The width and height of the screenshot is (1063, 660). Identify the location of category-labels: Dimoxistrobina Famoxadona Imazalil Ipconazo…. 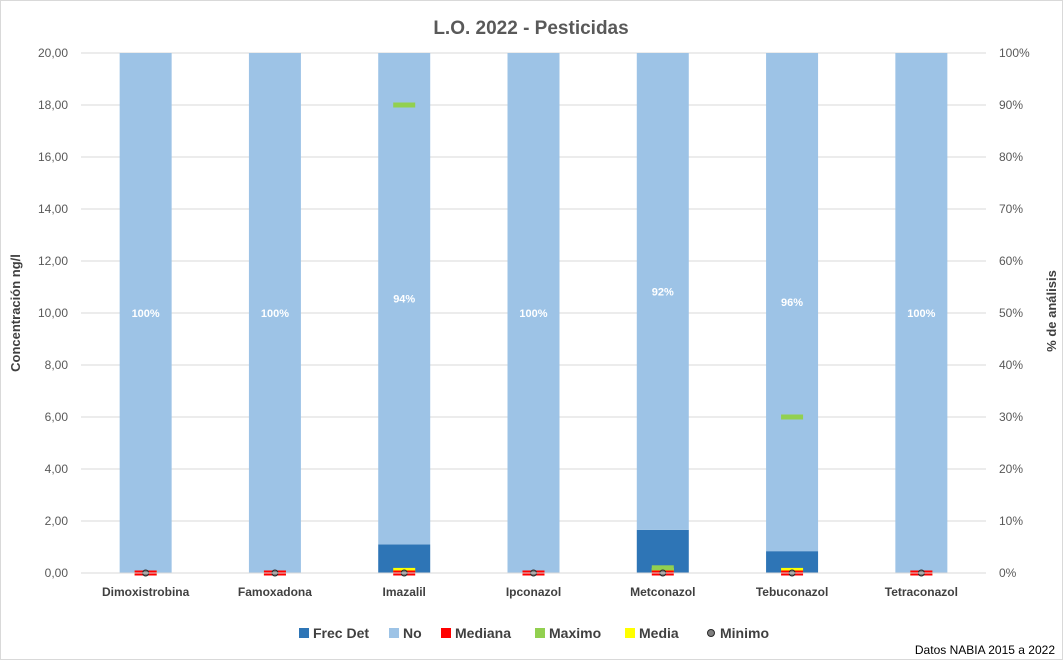
(530, 592).